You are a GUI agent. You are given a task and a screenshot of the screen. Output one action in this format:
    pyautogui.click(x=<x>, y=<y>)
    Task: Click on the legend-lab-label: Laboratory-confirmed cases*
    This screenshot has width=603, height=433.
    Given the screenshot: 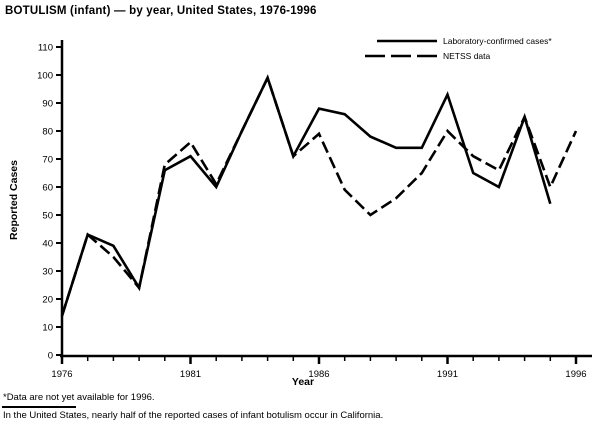 What is the action you would take?
    pyautogui.click(x=497, y=41)
    